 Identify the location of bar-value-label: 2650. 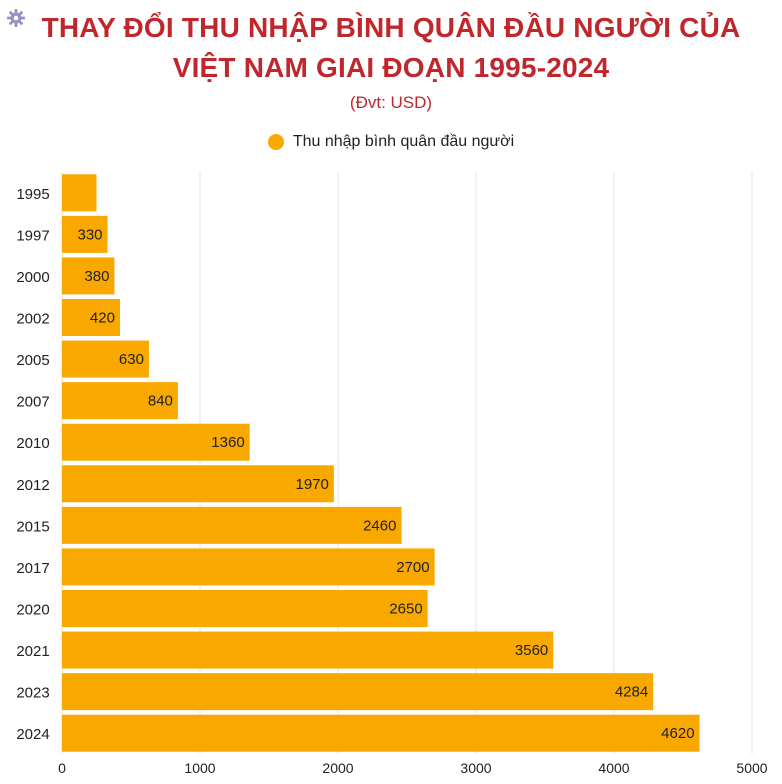
(405, 609).